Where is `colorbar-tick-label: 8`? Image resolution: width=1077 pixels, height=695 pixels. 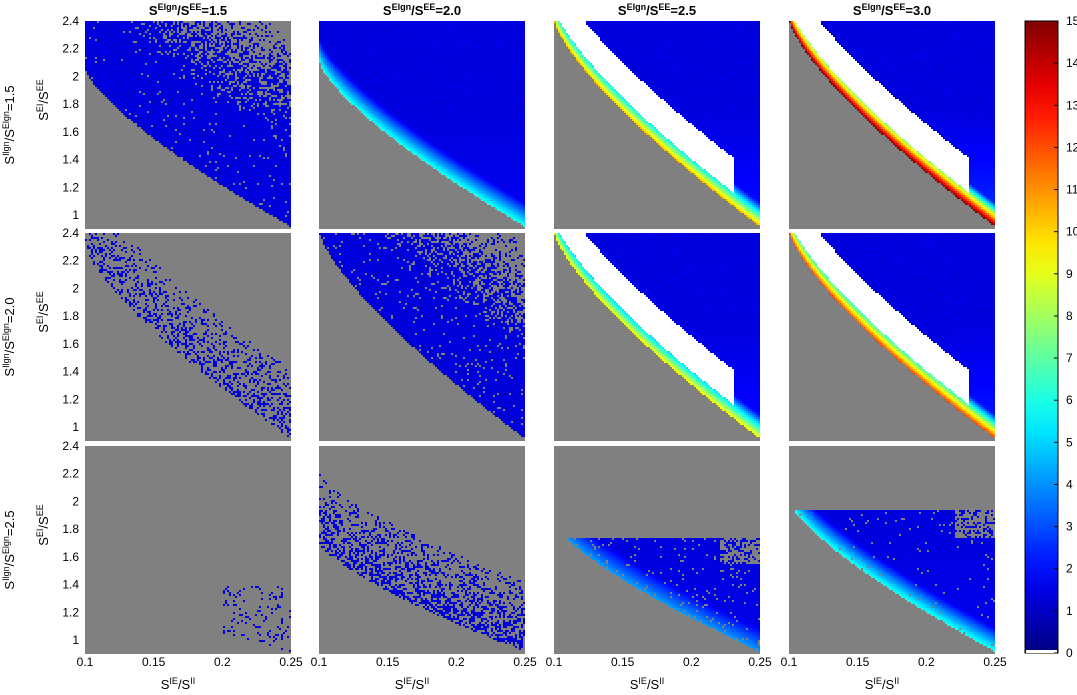 colorbar-tick-label: 8 is located at coordinates (1069, 316).